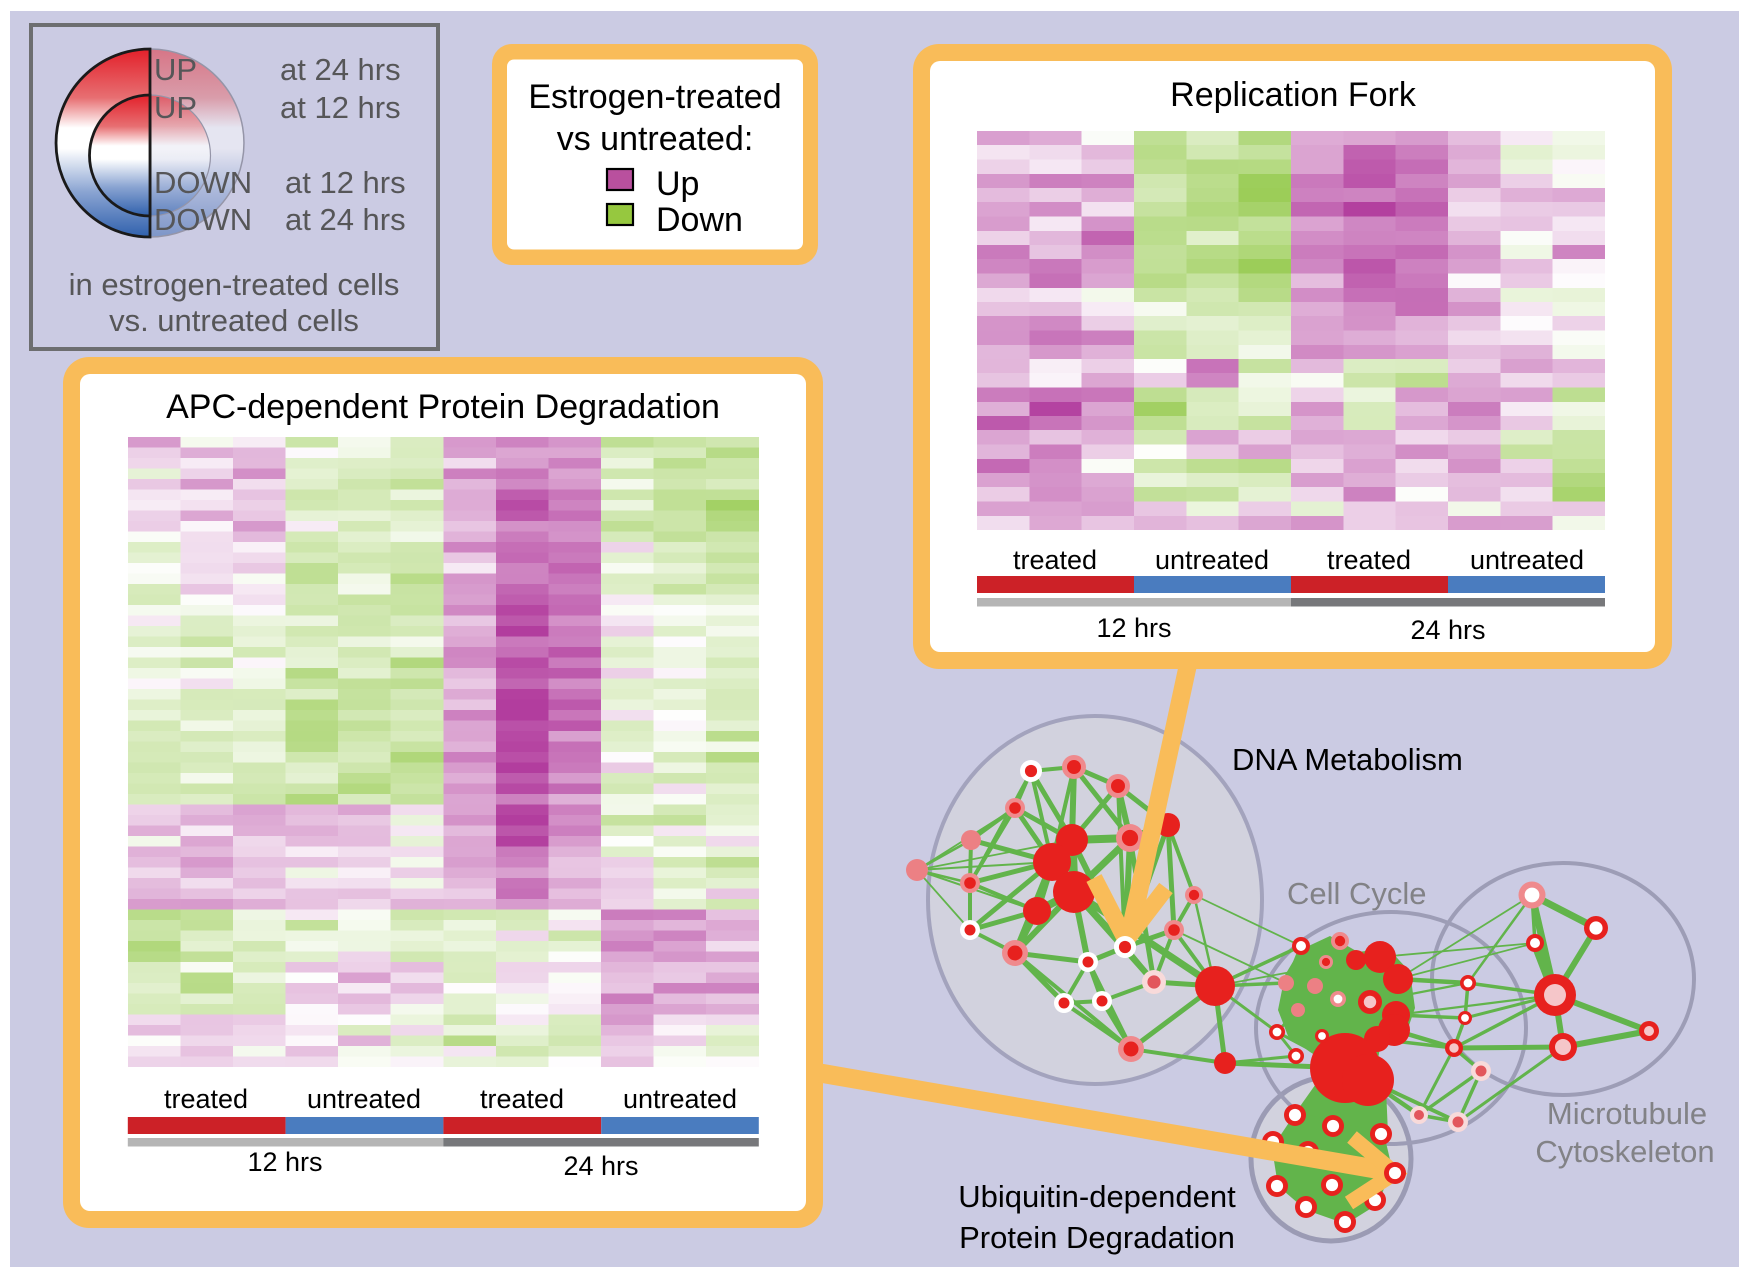 The image size is (1750, 1279). What do you see at coordinates (1293, 95) in the screenshot?
I see `svg-text: Replication Fork` at bounding box center [1293, 95].